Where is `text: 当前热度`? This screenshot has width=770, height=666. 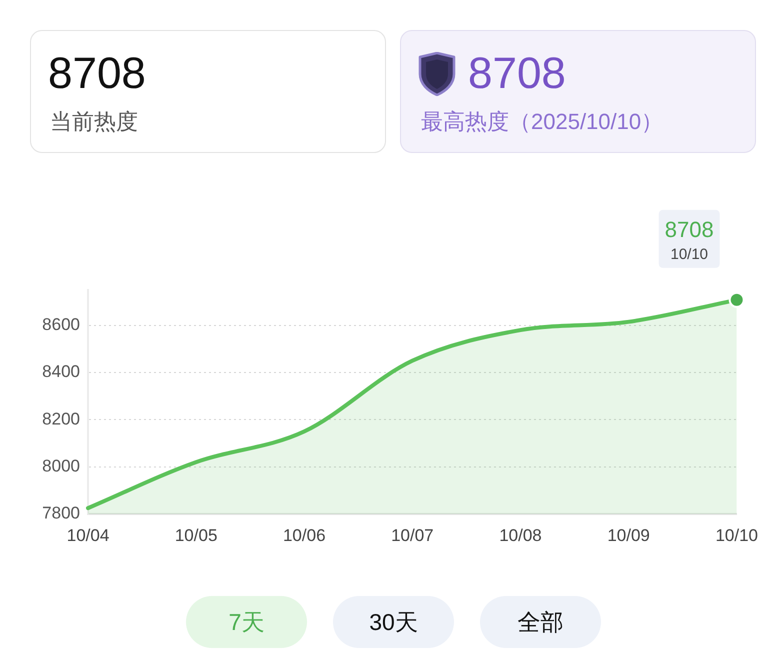 text: 当前热度 is located at coordinates (94, 121).